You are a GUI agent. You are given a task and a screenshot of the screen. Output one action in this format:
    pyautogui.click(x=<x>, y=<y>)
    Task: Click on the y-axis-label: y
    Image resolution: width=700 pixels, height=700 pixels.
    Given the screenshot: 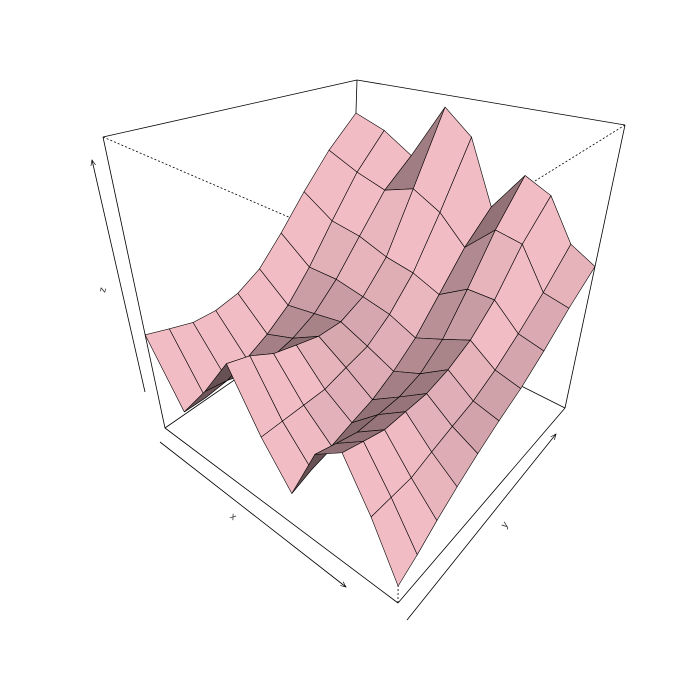 What is the action you would take?
    pyautogui.click(x=505, y=525)
    